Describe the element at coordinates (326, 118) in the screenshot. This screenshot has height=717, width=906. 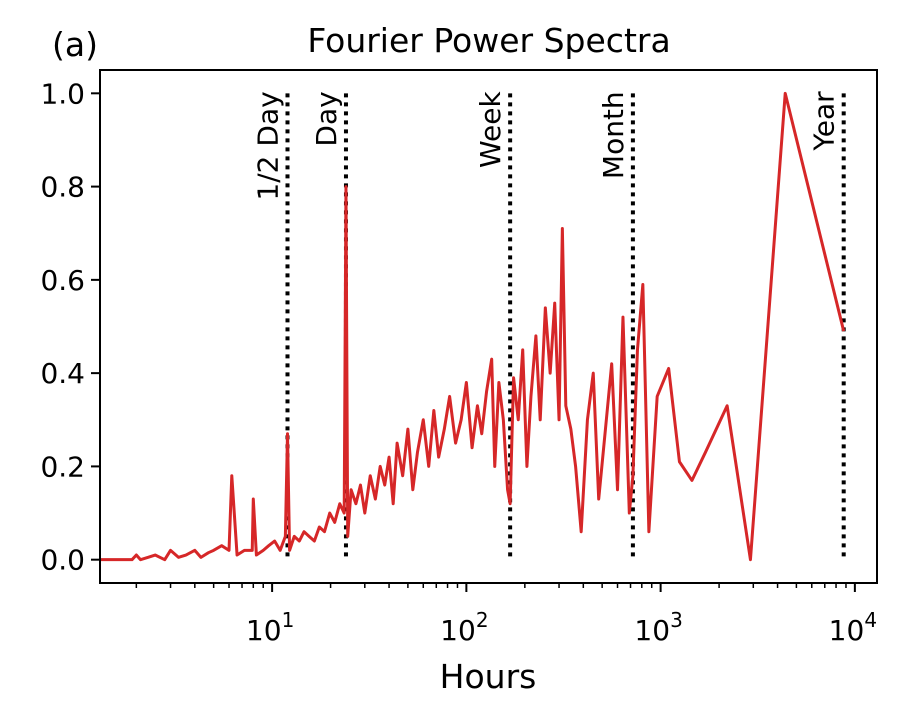
I see `ref-label-day: Day` at that location.